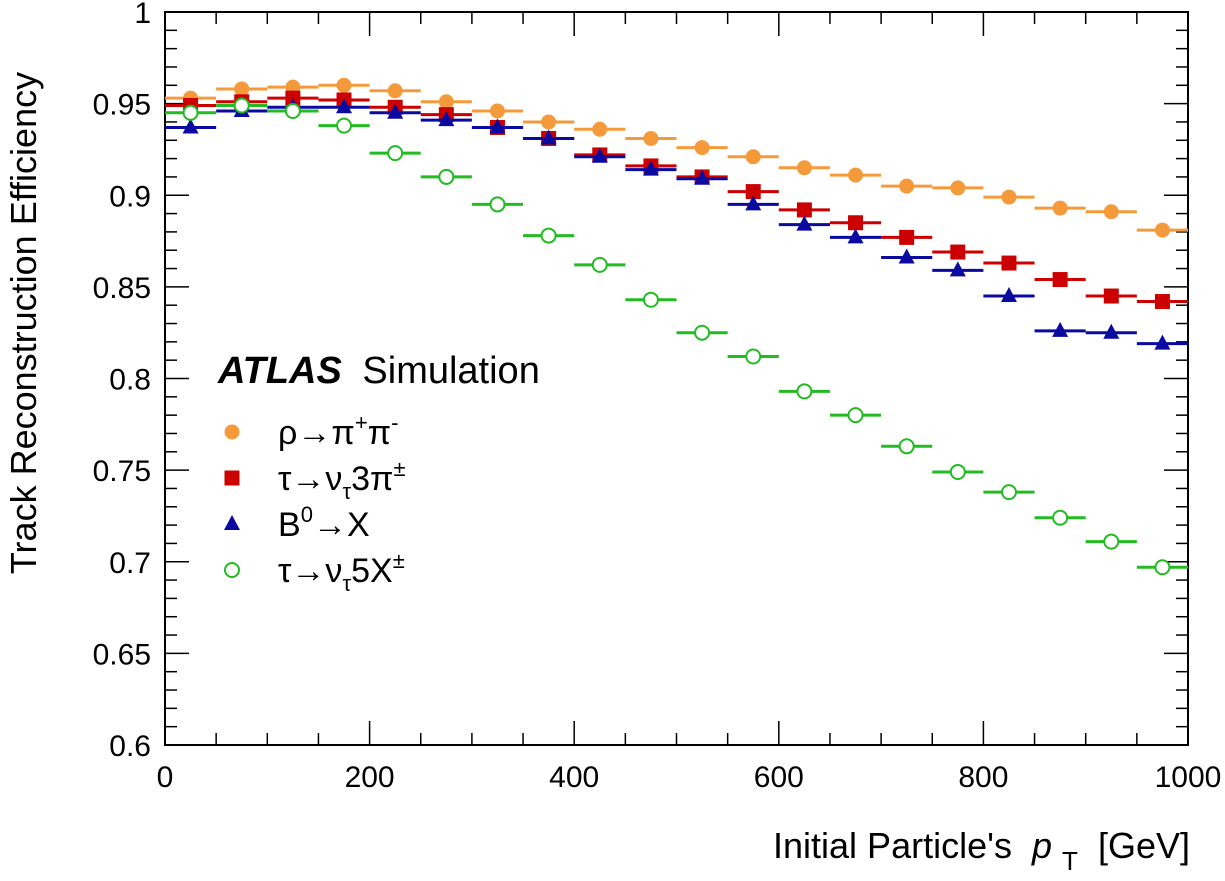 The width and height of the screenshot is (1225, 881). I want to click on atlas-label: ATLAS, so click(279, 371).